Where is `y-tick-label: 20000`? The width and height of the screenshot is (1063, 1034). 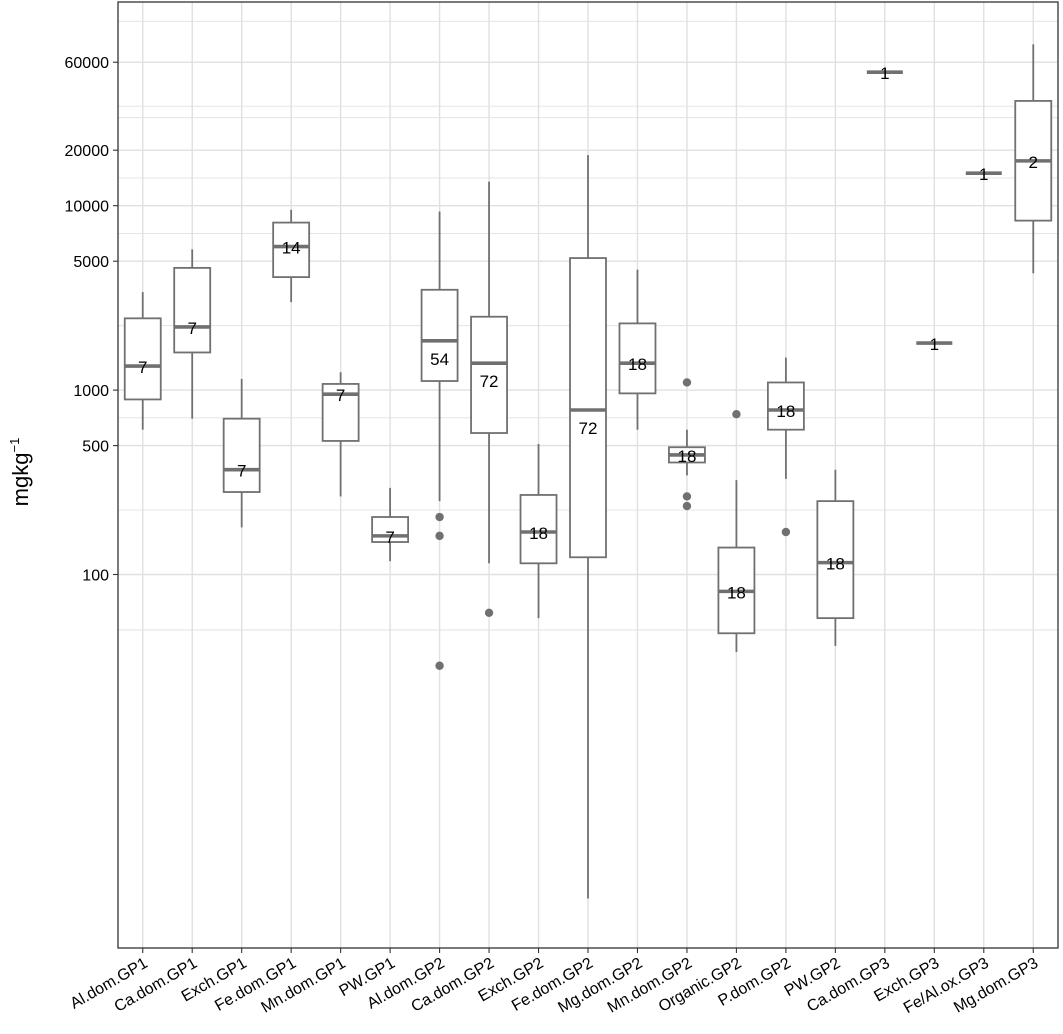
y-tick-label: 20000 is located at coordinates (87, 151).